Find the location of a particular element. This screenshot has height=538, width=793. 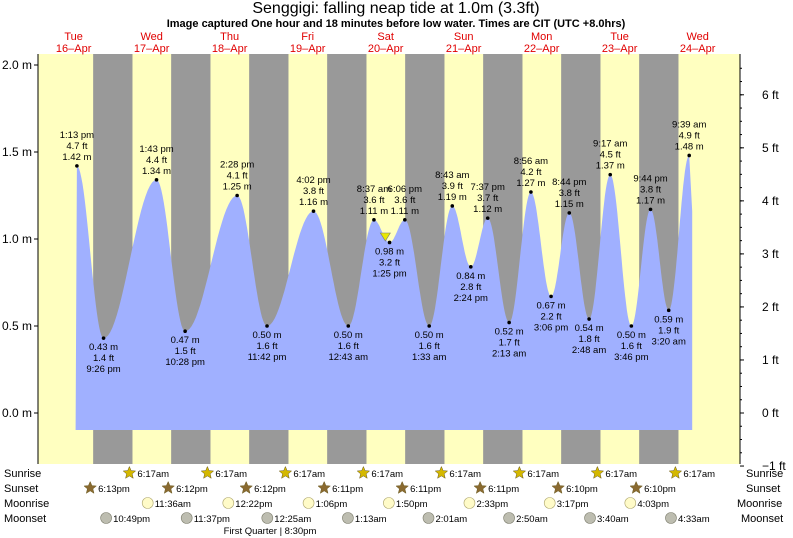

moonrise-time: 1:06pm is located at coordinates (332, 504).